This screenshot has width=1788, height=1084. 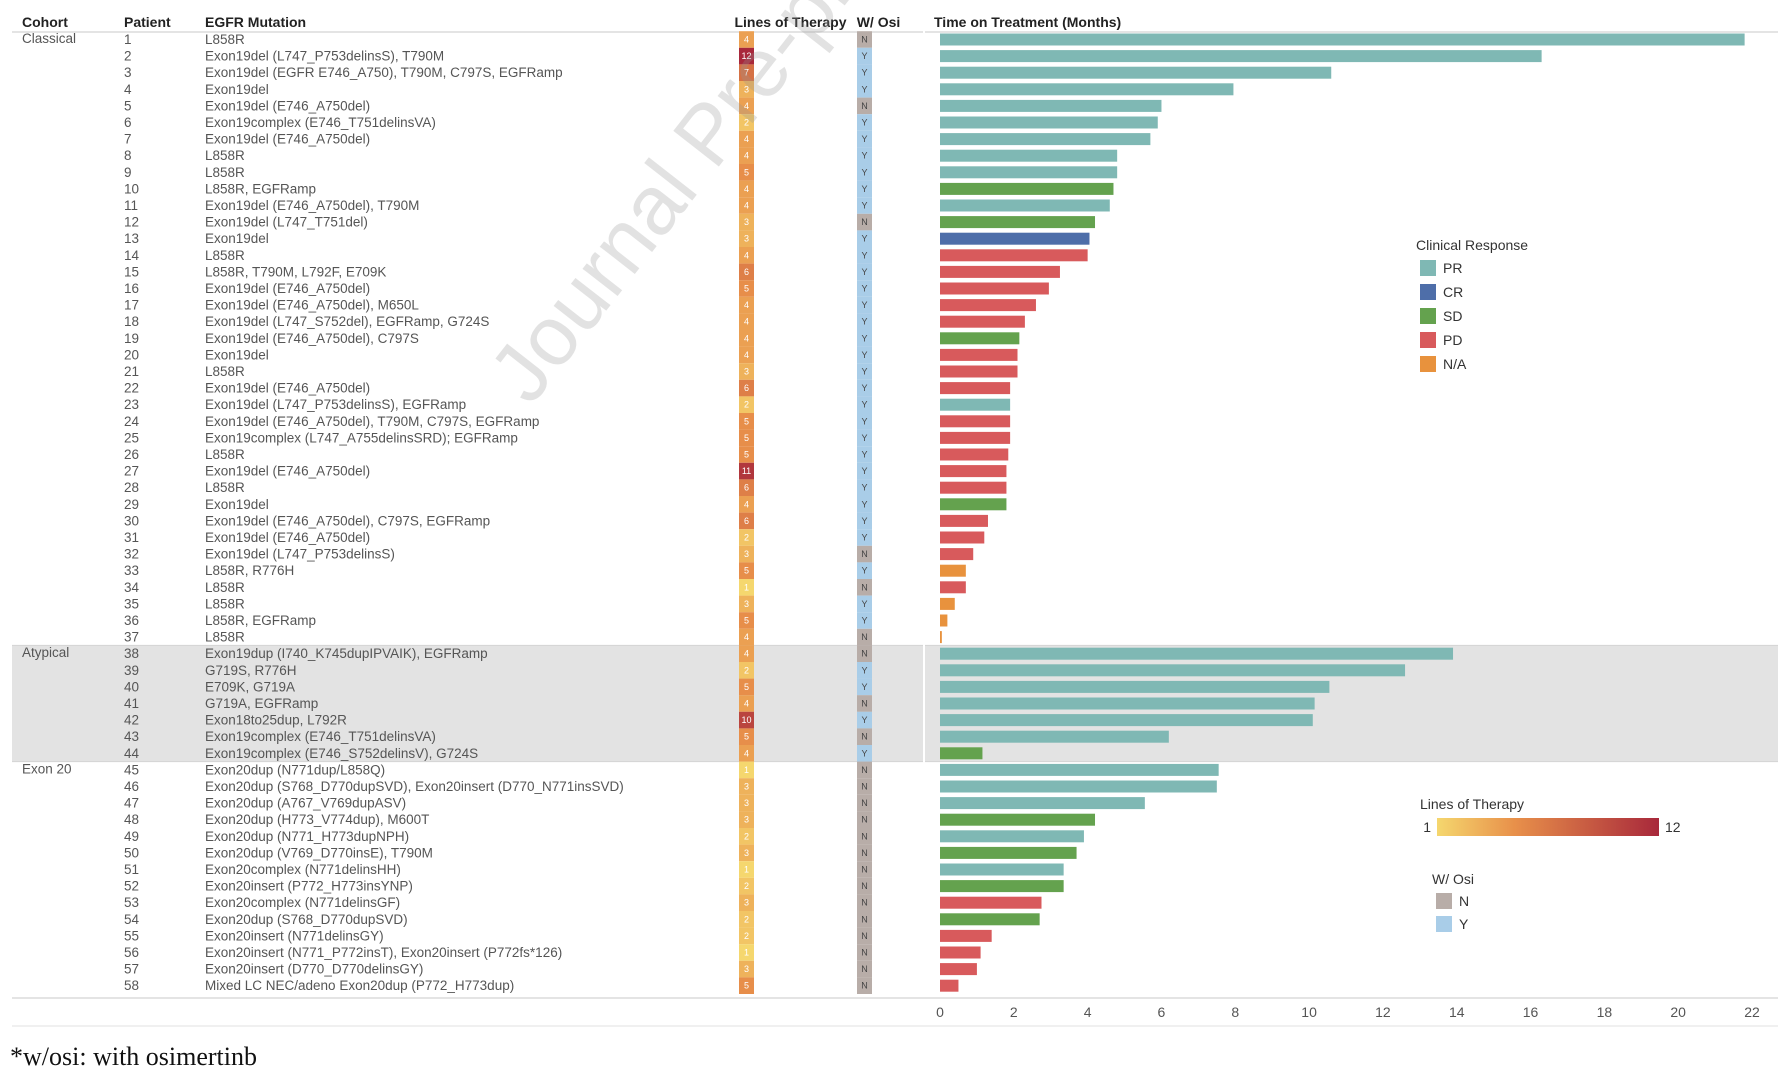 What do you see at coordinates (131, 720) in the screenshot?
I see `patient-id: 42` at bounding box center [131, 720].